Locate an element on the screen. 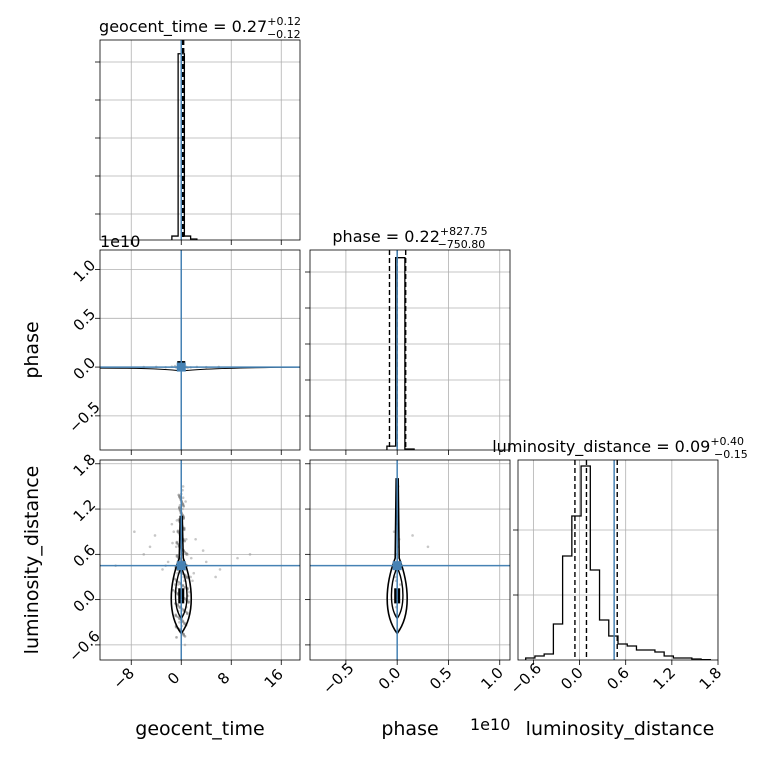 The height and width of the screenshot is (760, 760). y-tick-label: −0.5 is located at coordinates (84, 417).